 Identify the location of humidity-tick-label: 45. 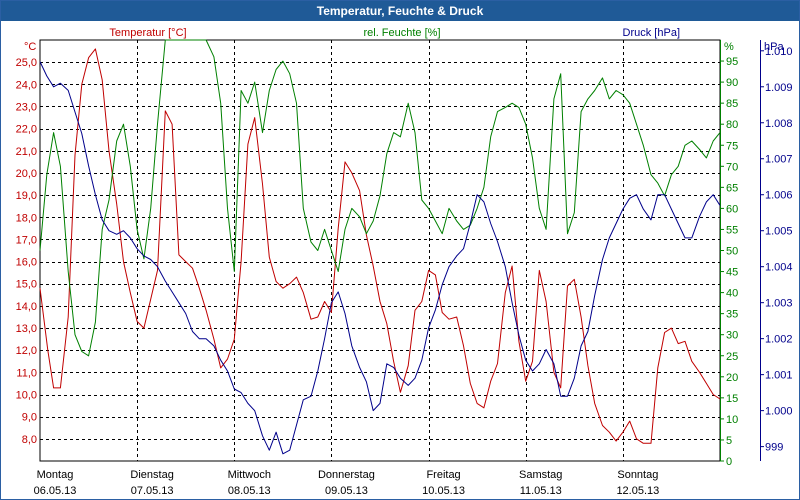
(732, 273).